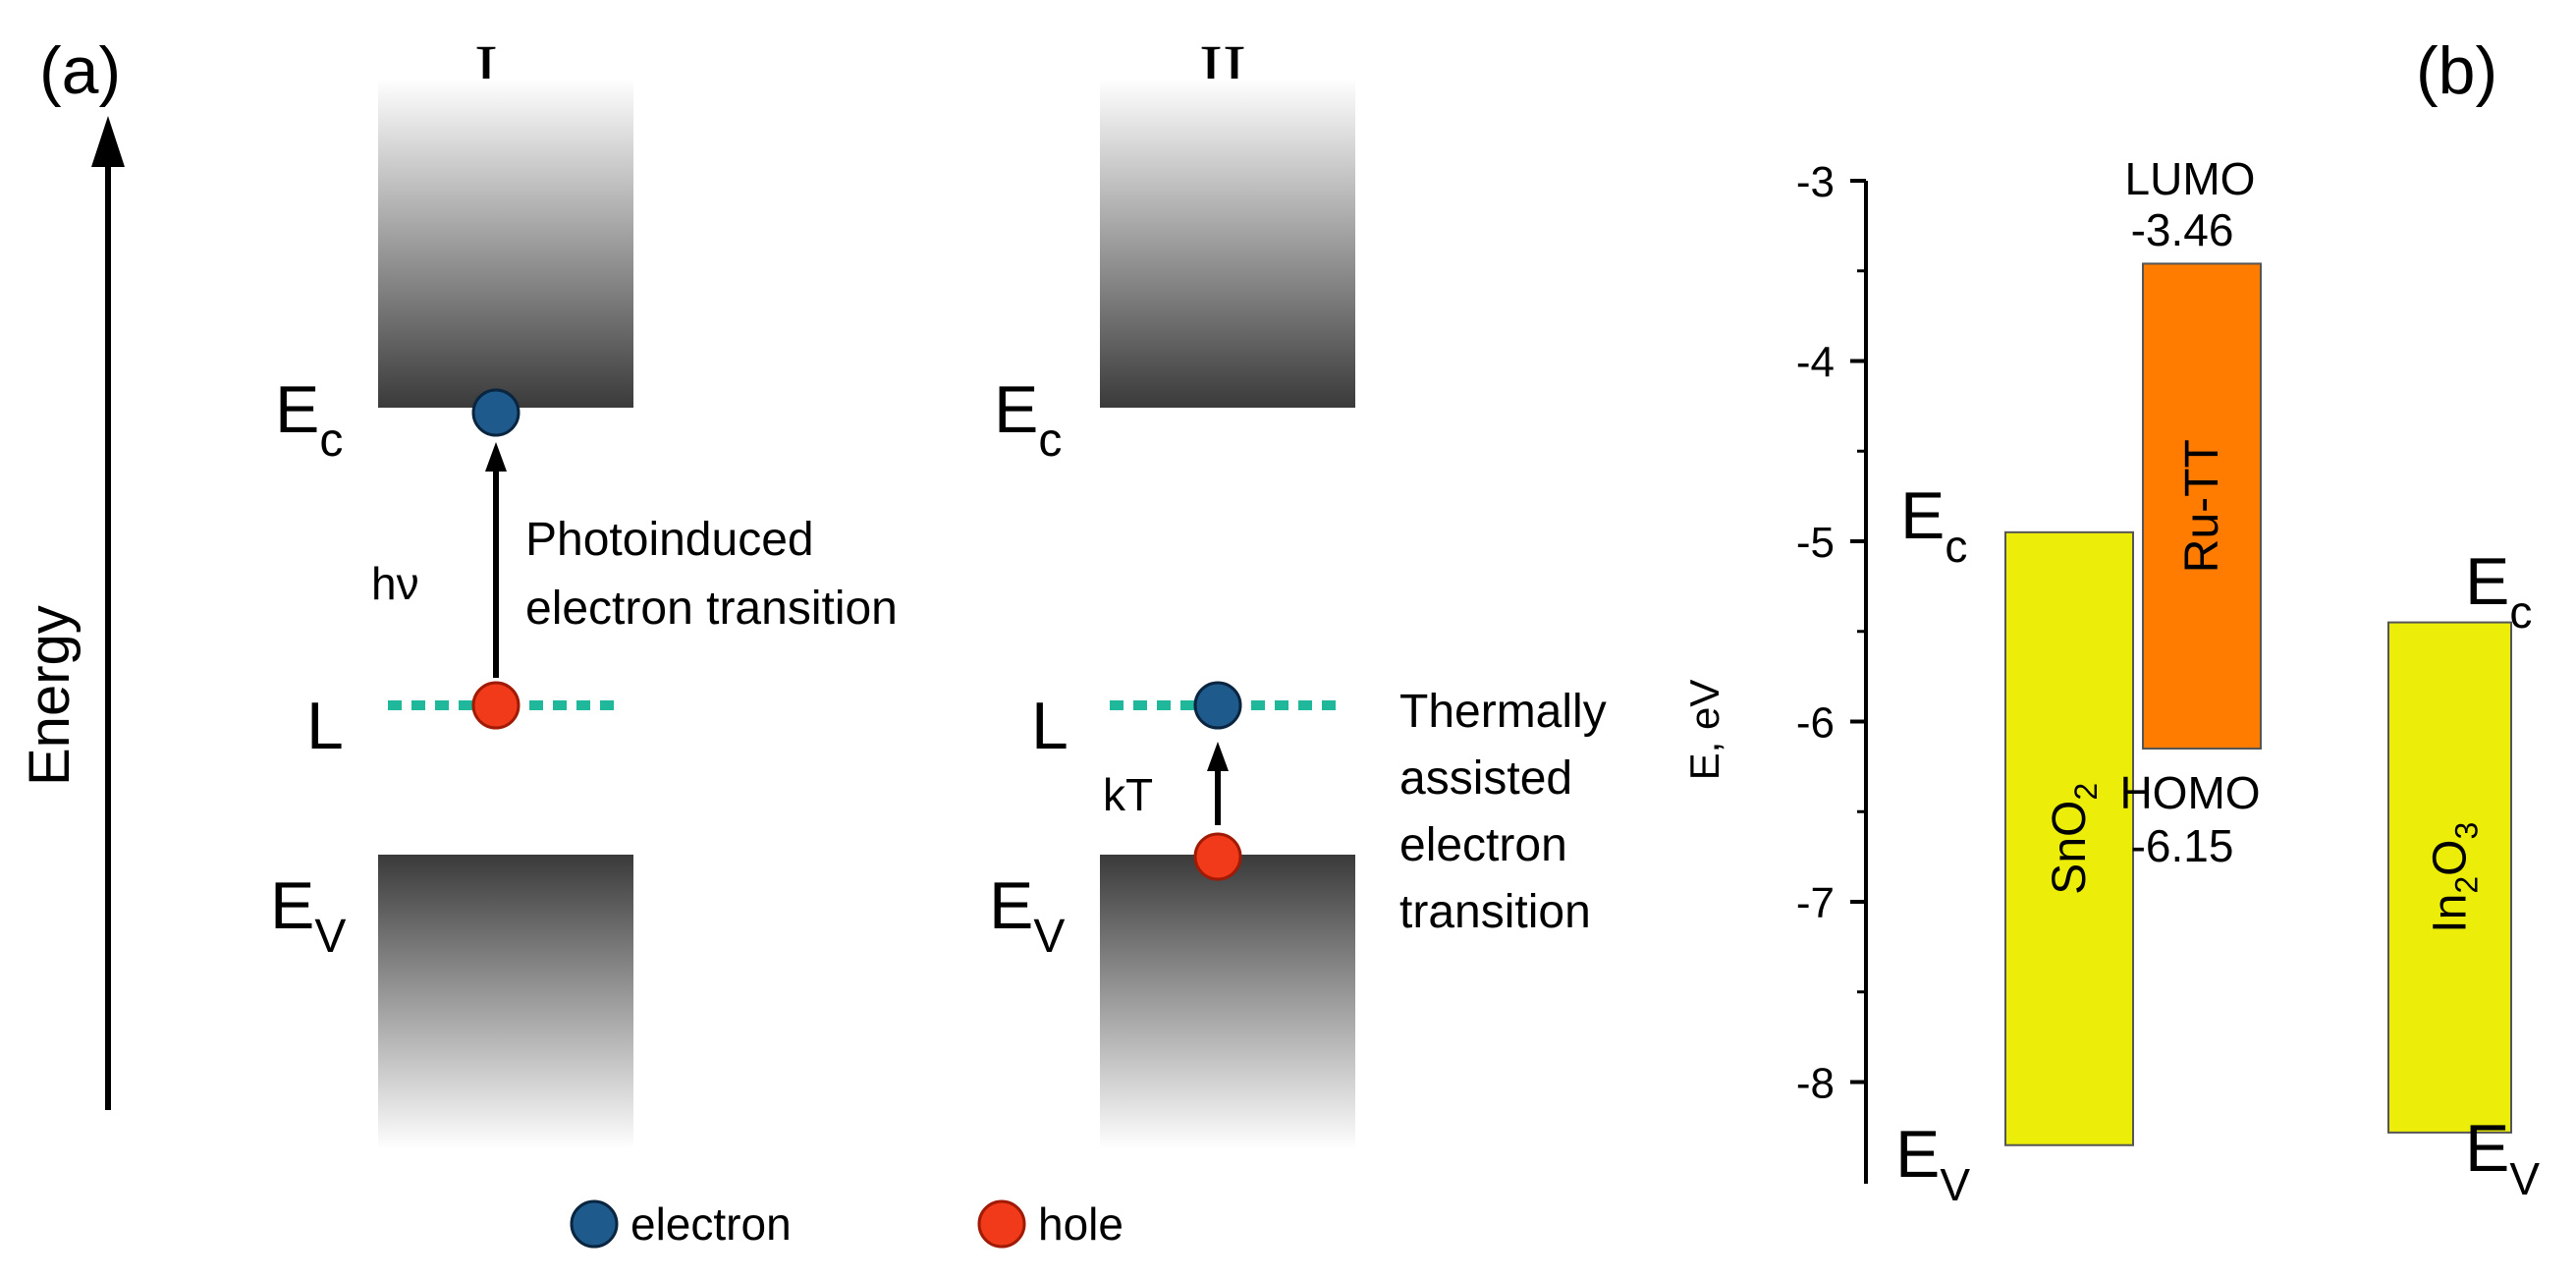 This screenshot has height=1280, width=2576. I want to click on legend-electron-label: electron, so click(711, 1224).